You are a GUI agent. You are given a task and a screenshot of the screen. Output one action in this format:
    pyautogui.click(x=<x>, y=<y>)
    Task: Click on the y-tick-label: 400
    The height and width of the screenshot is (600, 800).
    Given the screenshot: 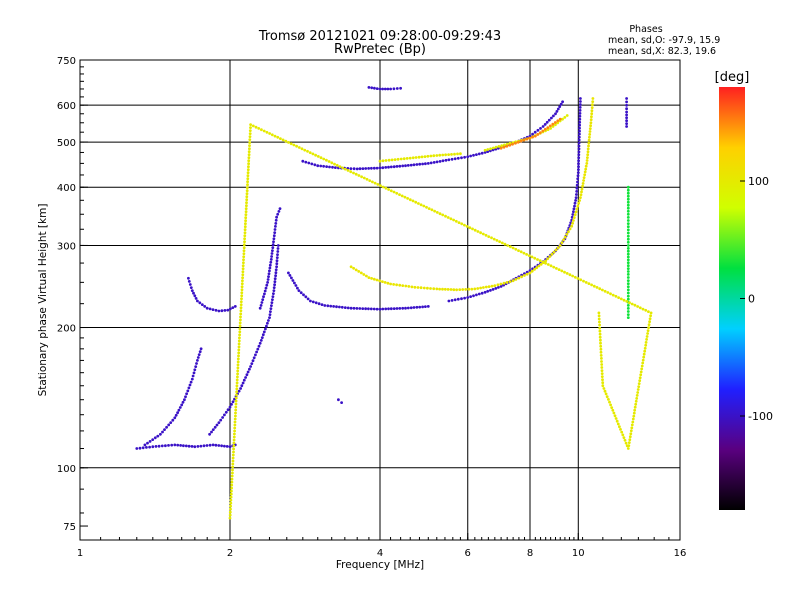 What is the action you would take?
    pyautogui.click(x=66, y=188)
    